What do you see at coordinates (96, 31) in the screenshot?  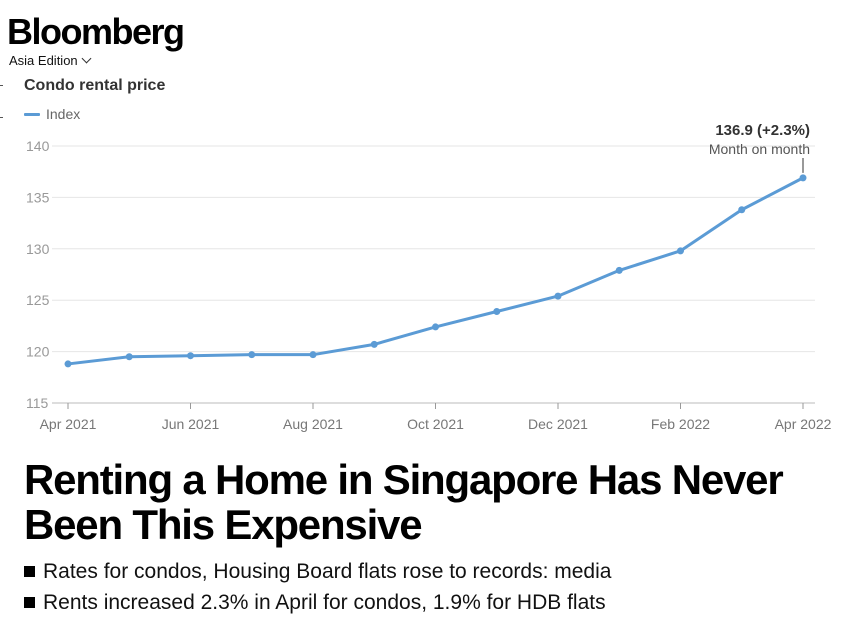 I see `bloomberg-logo: Bloomberg` at bounding box center [96, 31].